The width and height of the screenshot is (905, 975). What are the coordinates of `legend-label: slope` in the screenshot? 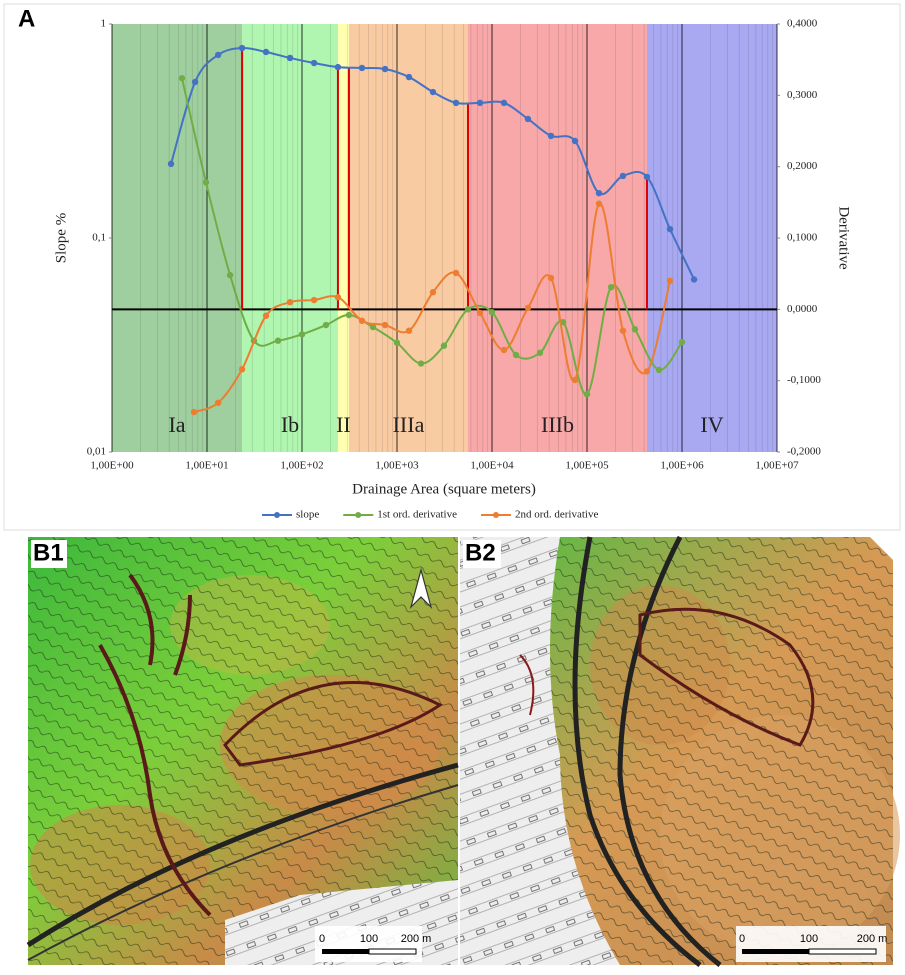 It's located at (307, 515).